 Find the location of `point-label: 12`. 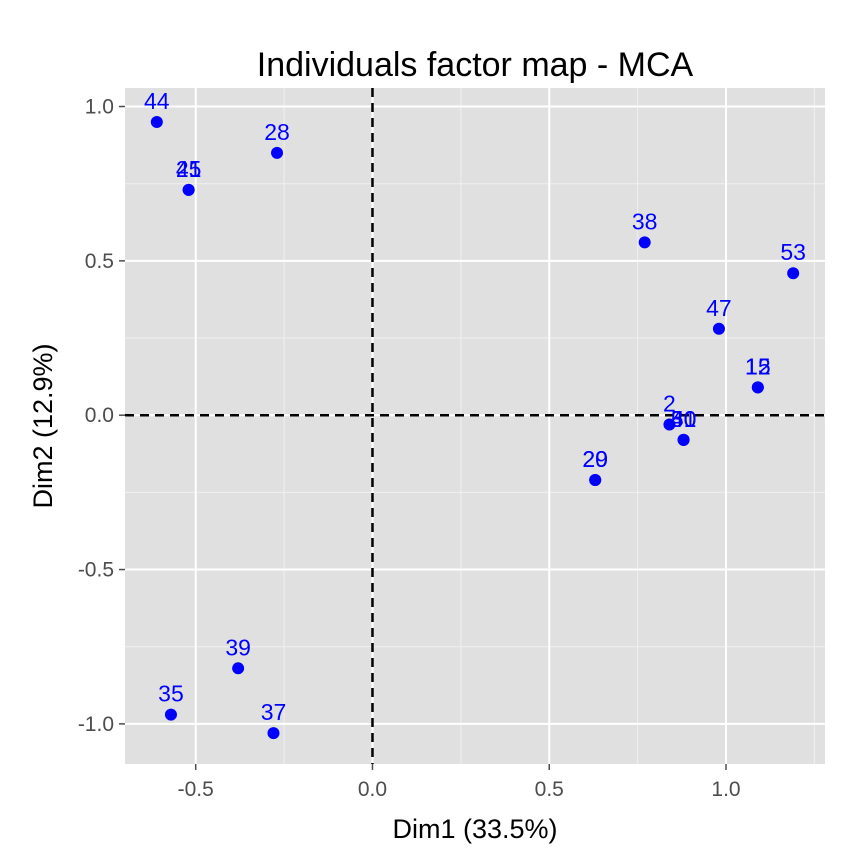

point-label: 12 is located at coordinates (758, 366).